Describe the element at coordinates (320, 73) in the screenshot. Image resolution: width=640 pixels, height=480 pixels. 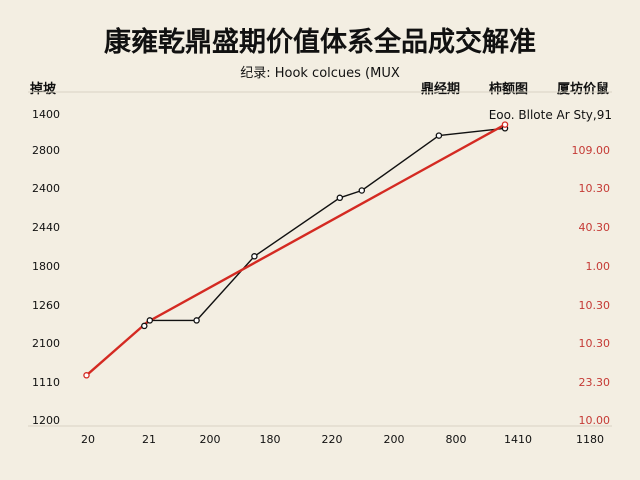
I see `chart-subtitle: 纪录: Hook colcues (MUX` at that location.